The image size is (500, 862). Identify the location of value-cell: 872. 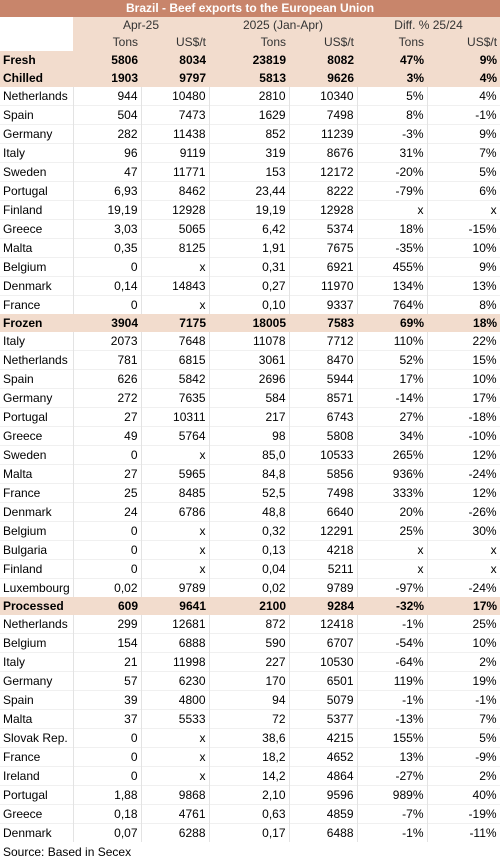
(249, 624).